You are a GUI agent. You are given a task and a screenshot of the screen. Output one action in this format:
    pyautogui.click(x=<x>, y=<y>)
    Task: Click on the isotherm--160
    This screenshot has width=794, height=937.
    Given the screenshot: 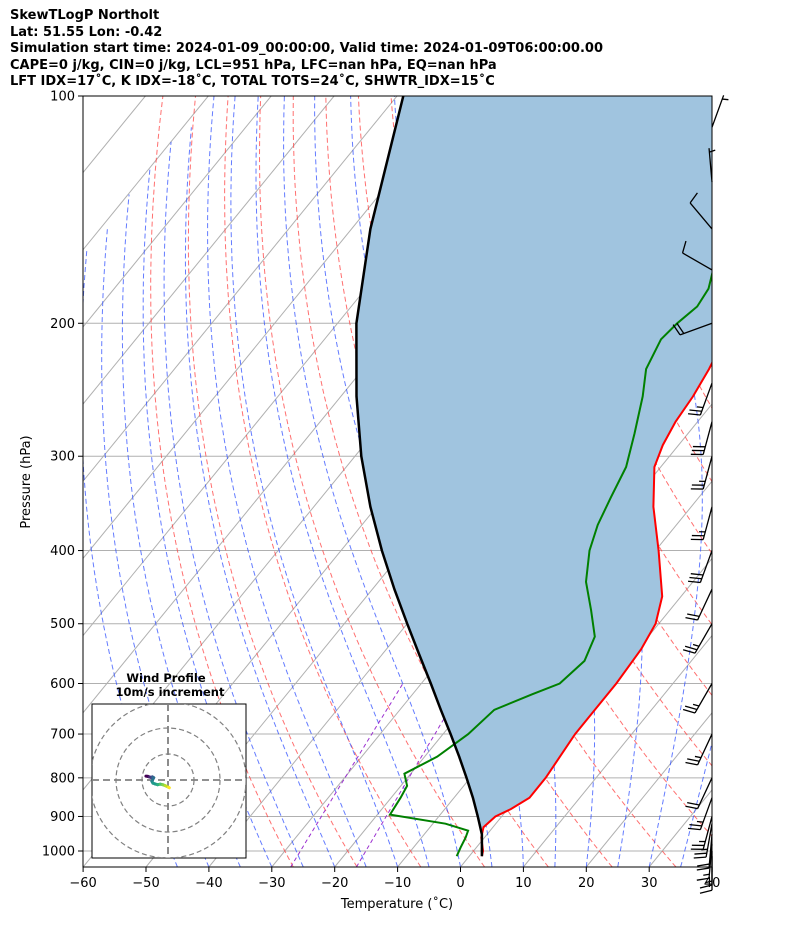 What is the action you would take?
    pyautogui.click(x=41, y=481)
    